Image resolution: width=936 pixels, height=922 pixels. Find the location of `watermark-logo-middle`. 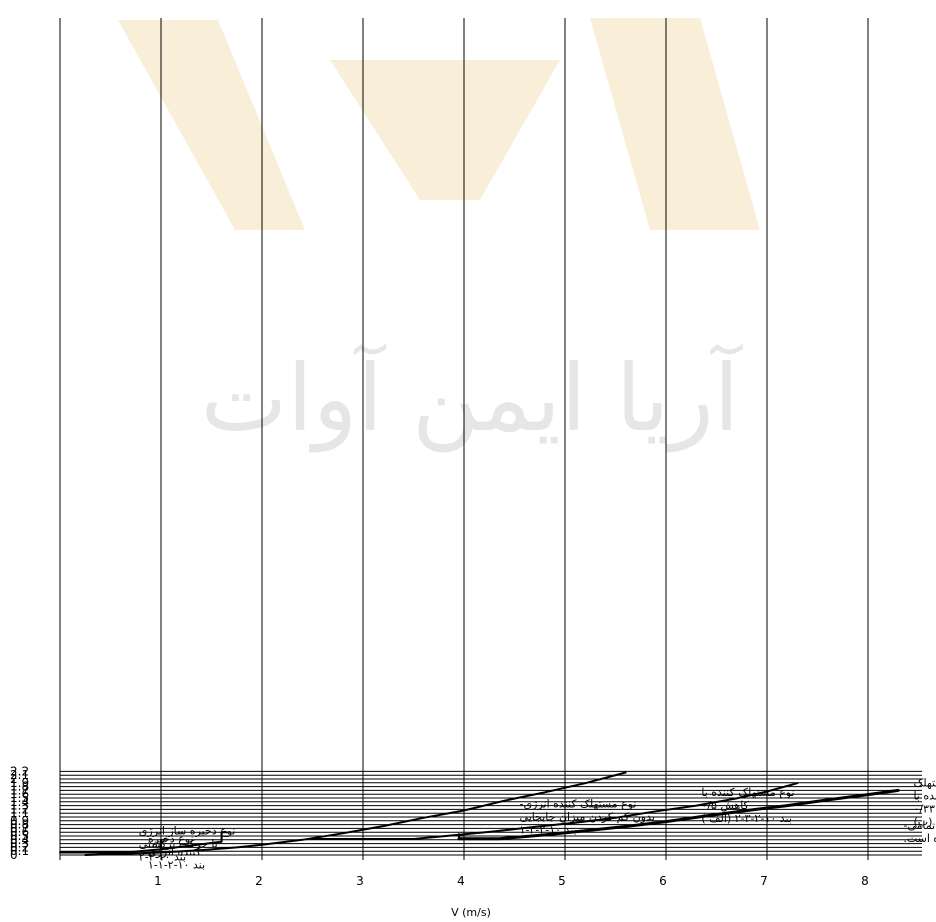

watermark-logo-middle is located at coordinates (445, 130).